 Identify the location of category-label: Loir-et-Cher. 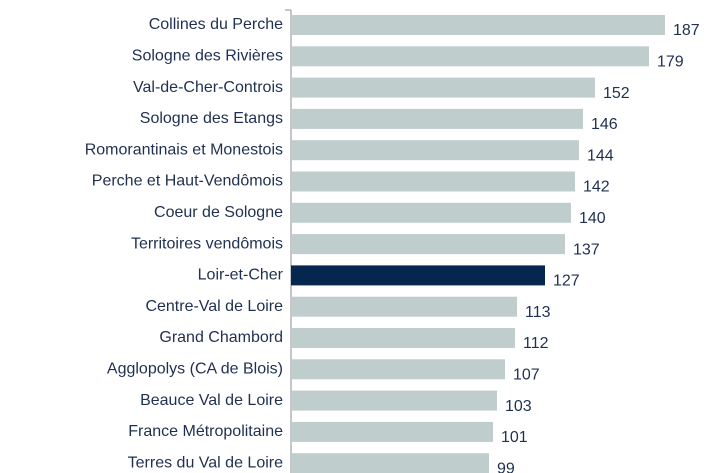
(241, 275).